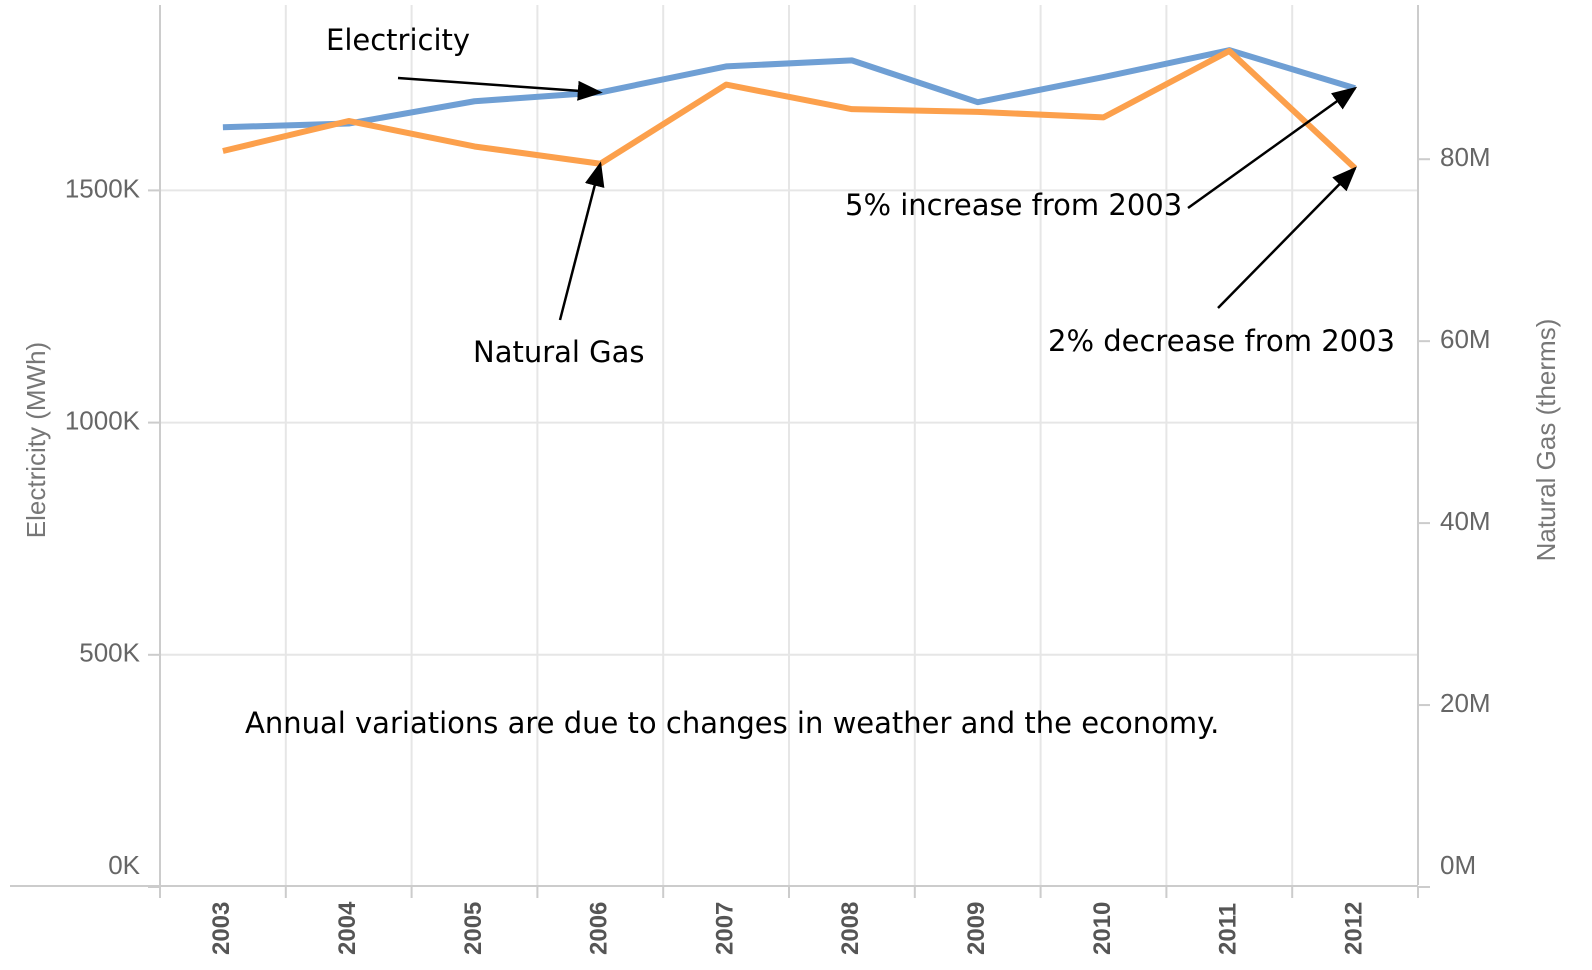  What do you see at coordinates (473, 928) in the screenshot?
I see `x-tick-label: 2005` at bounding box center [473, 928].